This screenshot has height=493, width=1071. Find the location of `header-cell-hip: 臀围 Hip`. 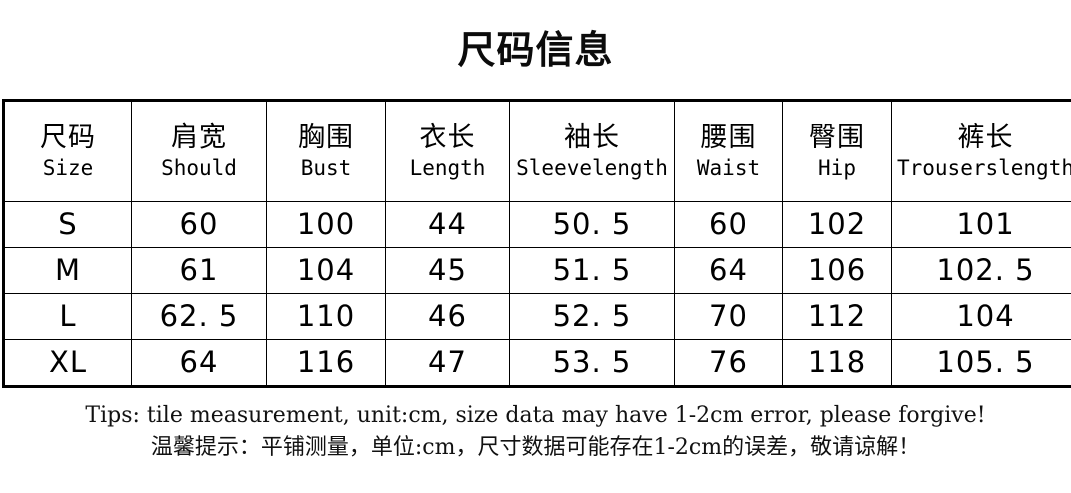

header-cell-hip: 臀围 Hip is located at coordinates (837, 151).